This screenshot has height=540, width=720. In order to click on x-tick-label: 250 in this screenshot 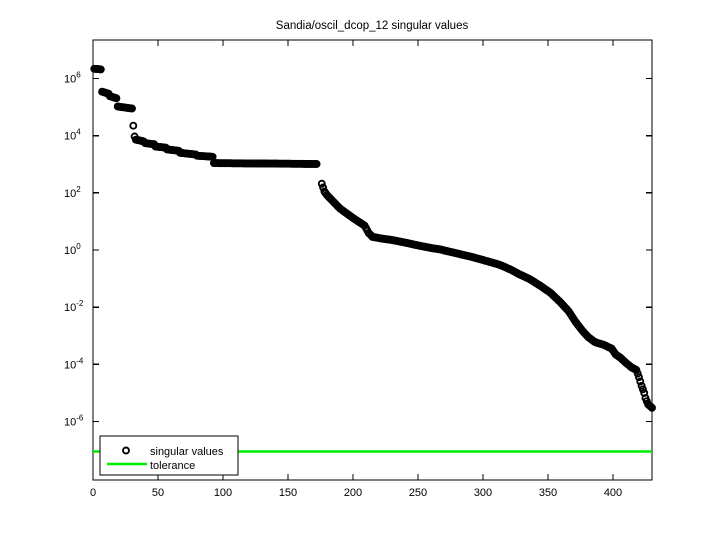, I will do `click(418, 493)`.